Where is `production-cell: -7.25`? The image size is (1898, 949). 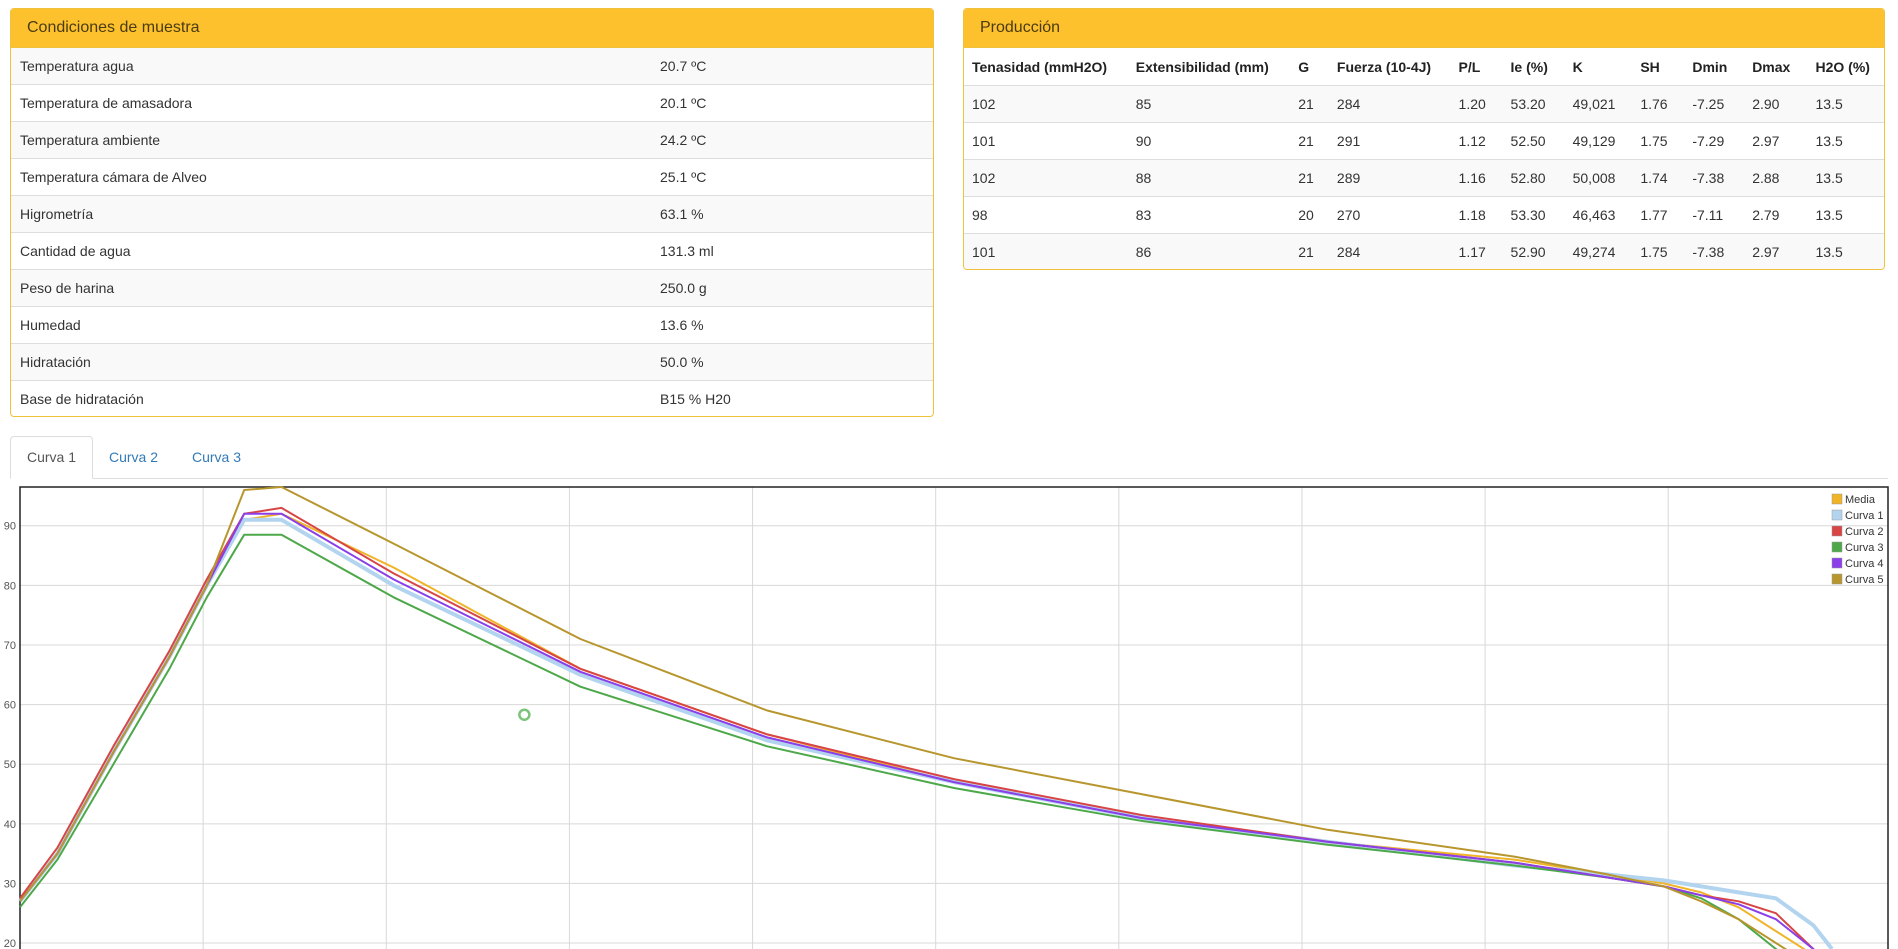 production-cell: -7.25 is located at coordinates (1714, 104).